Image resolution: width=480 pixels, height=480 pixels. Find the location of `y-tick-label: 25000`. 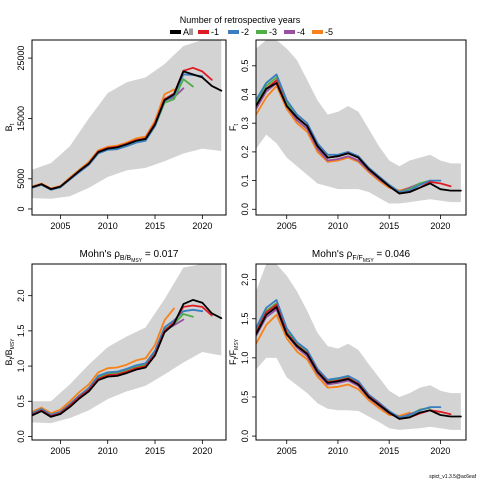

y-tick-label: 25000 is located at coordinates (21, 58).